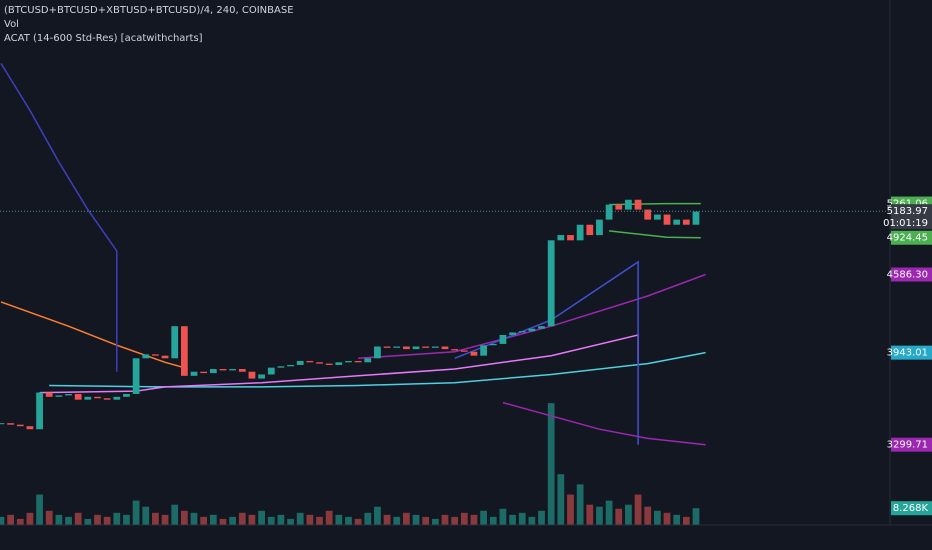 Image resolution: width=932 pixels, height=550 pixels. What do you see at coordinates (11, 24) in the screenshot?
I see `volume-title: Vol` at bounding box center [11, 24].